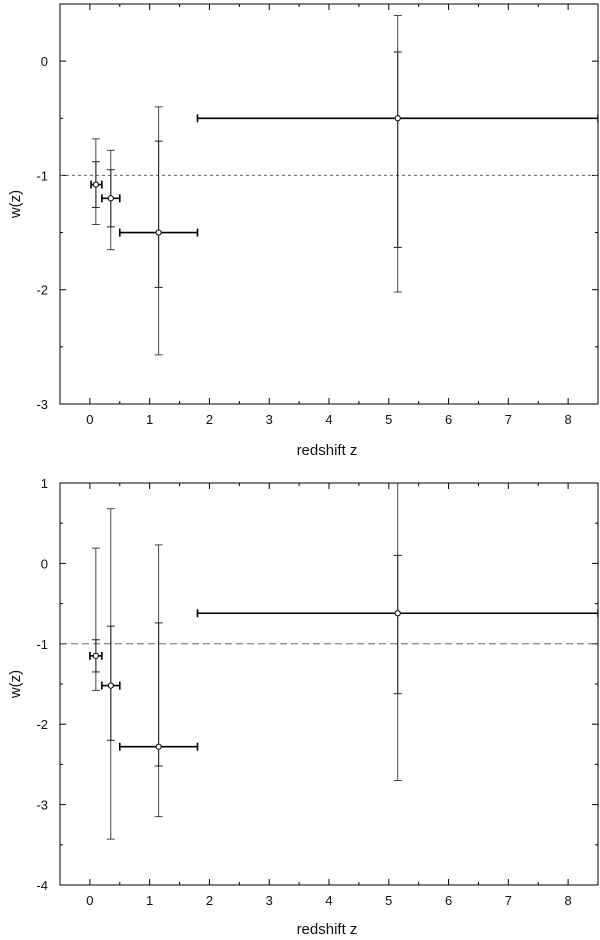 The width and height of the screenshot is (600, 940). I want to click on y-tick-label: -4, so click(42, 885).